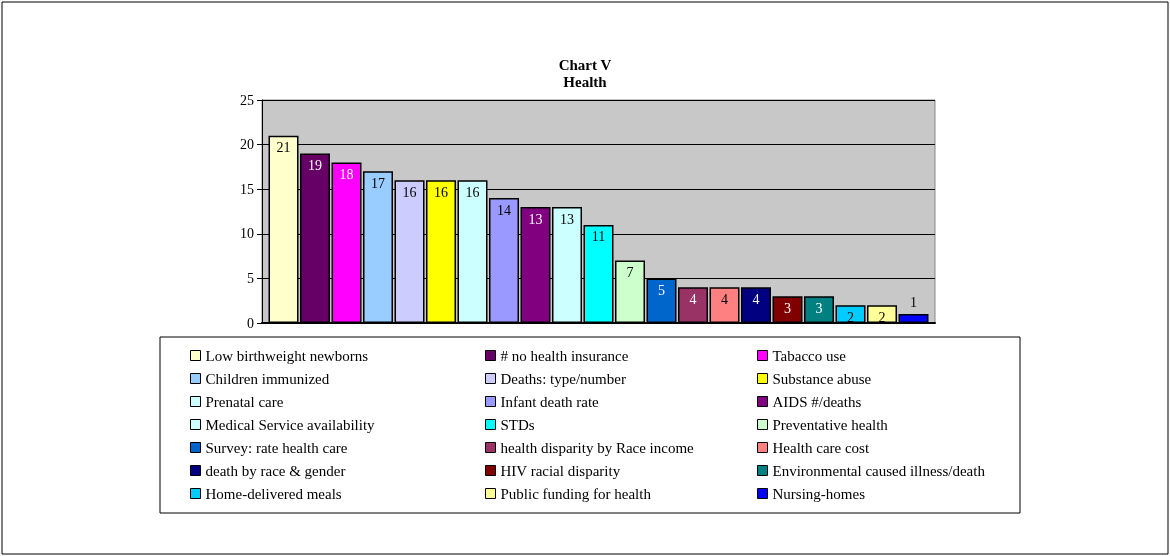 Image resolution: width=1170 pixels, height=556 pixels. I want to click on y-tick-label: 25, so click(247, 100).